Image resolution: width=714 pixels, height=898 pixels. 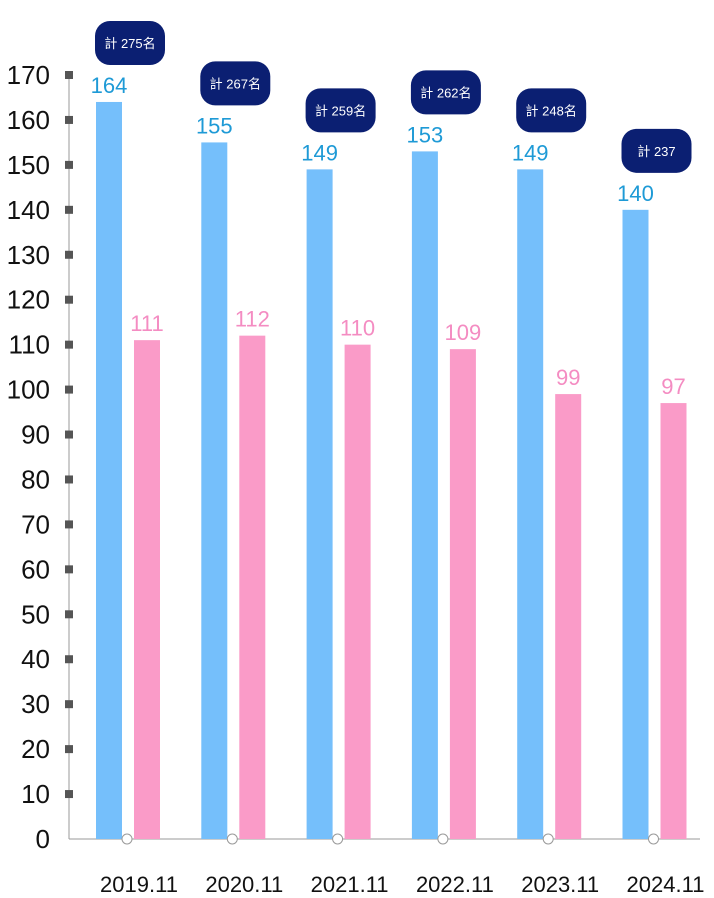 I want to click on total-badge-label: 計 259名, so click(x=340, y=110).